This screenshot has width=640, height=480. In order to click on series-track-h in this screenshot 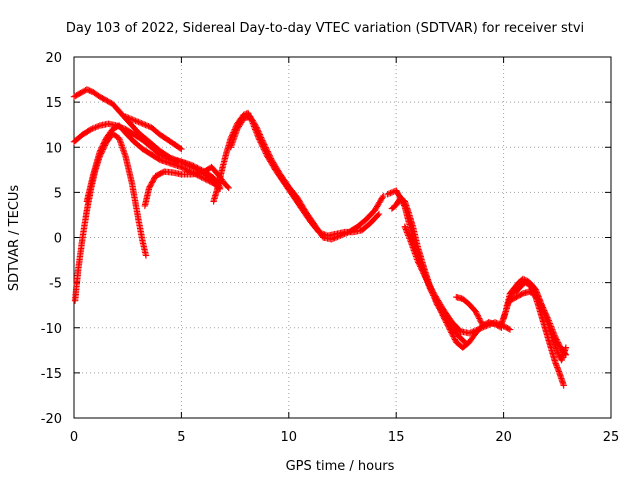, I will do `click(307, 178)`.